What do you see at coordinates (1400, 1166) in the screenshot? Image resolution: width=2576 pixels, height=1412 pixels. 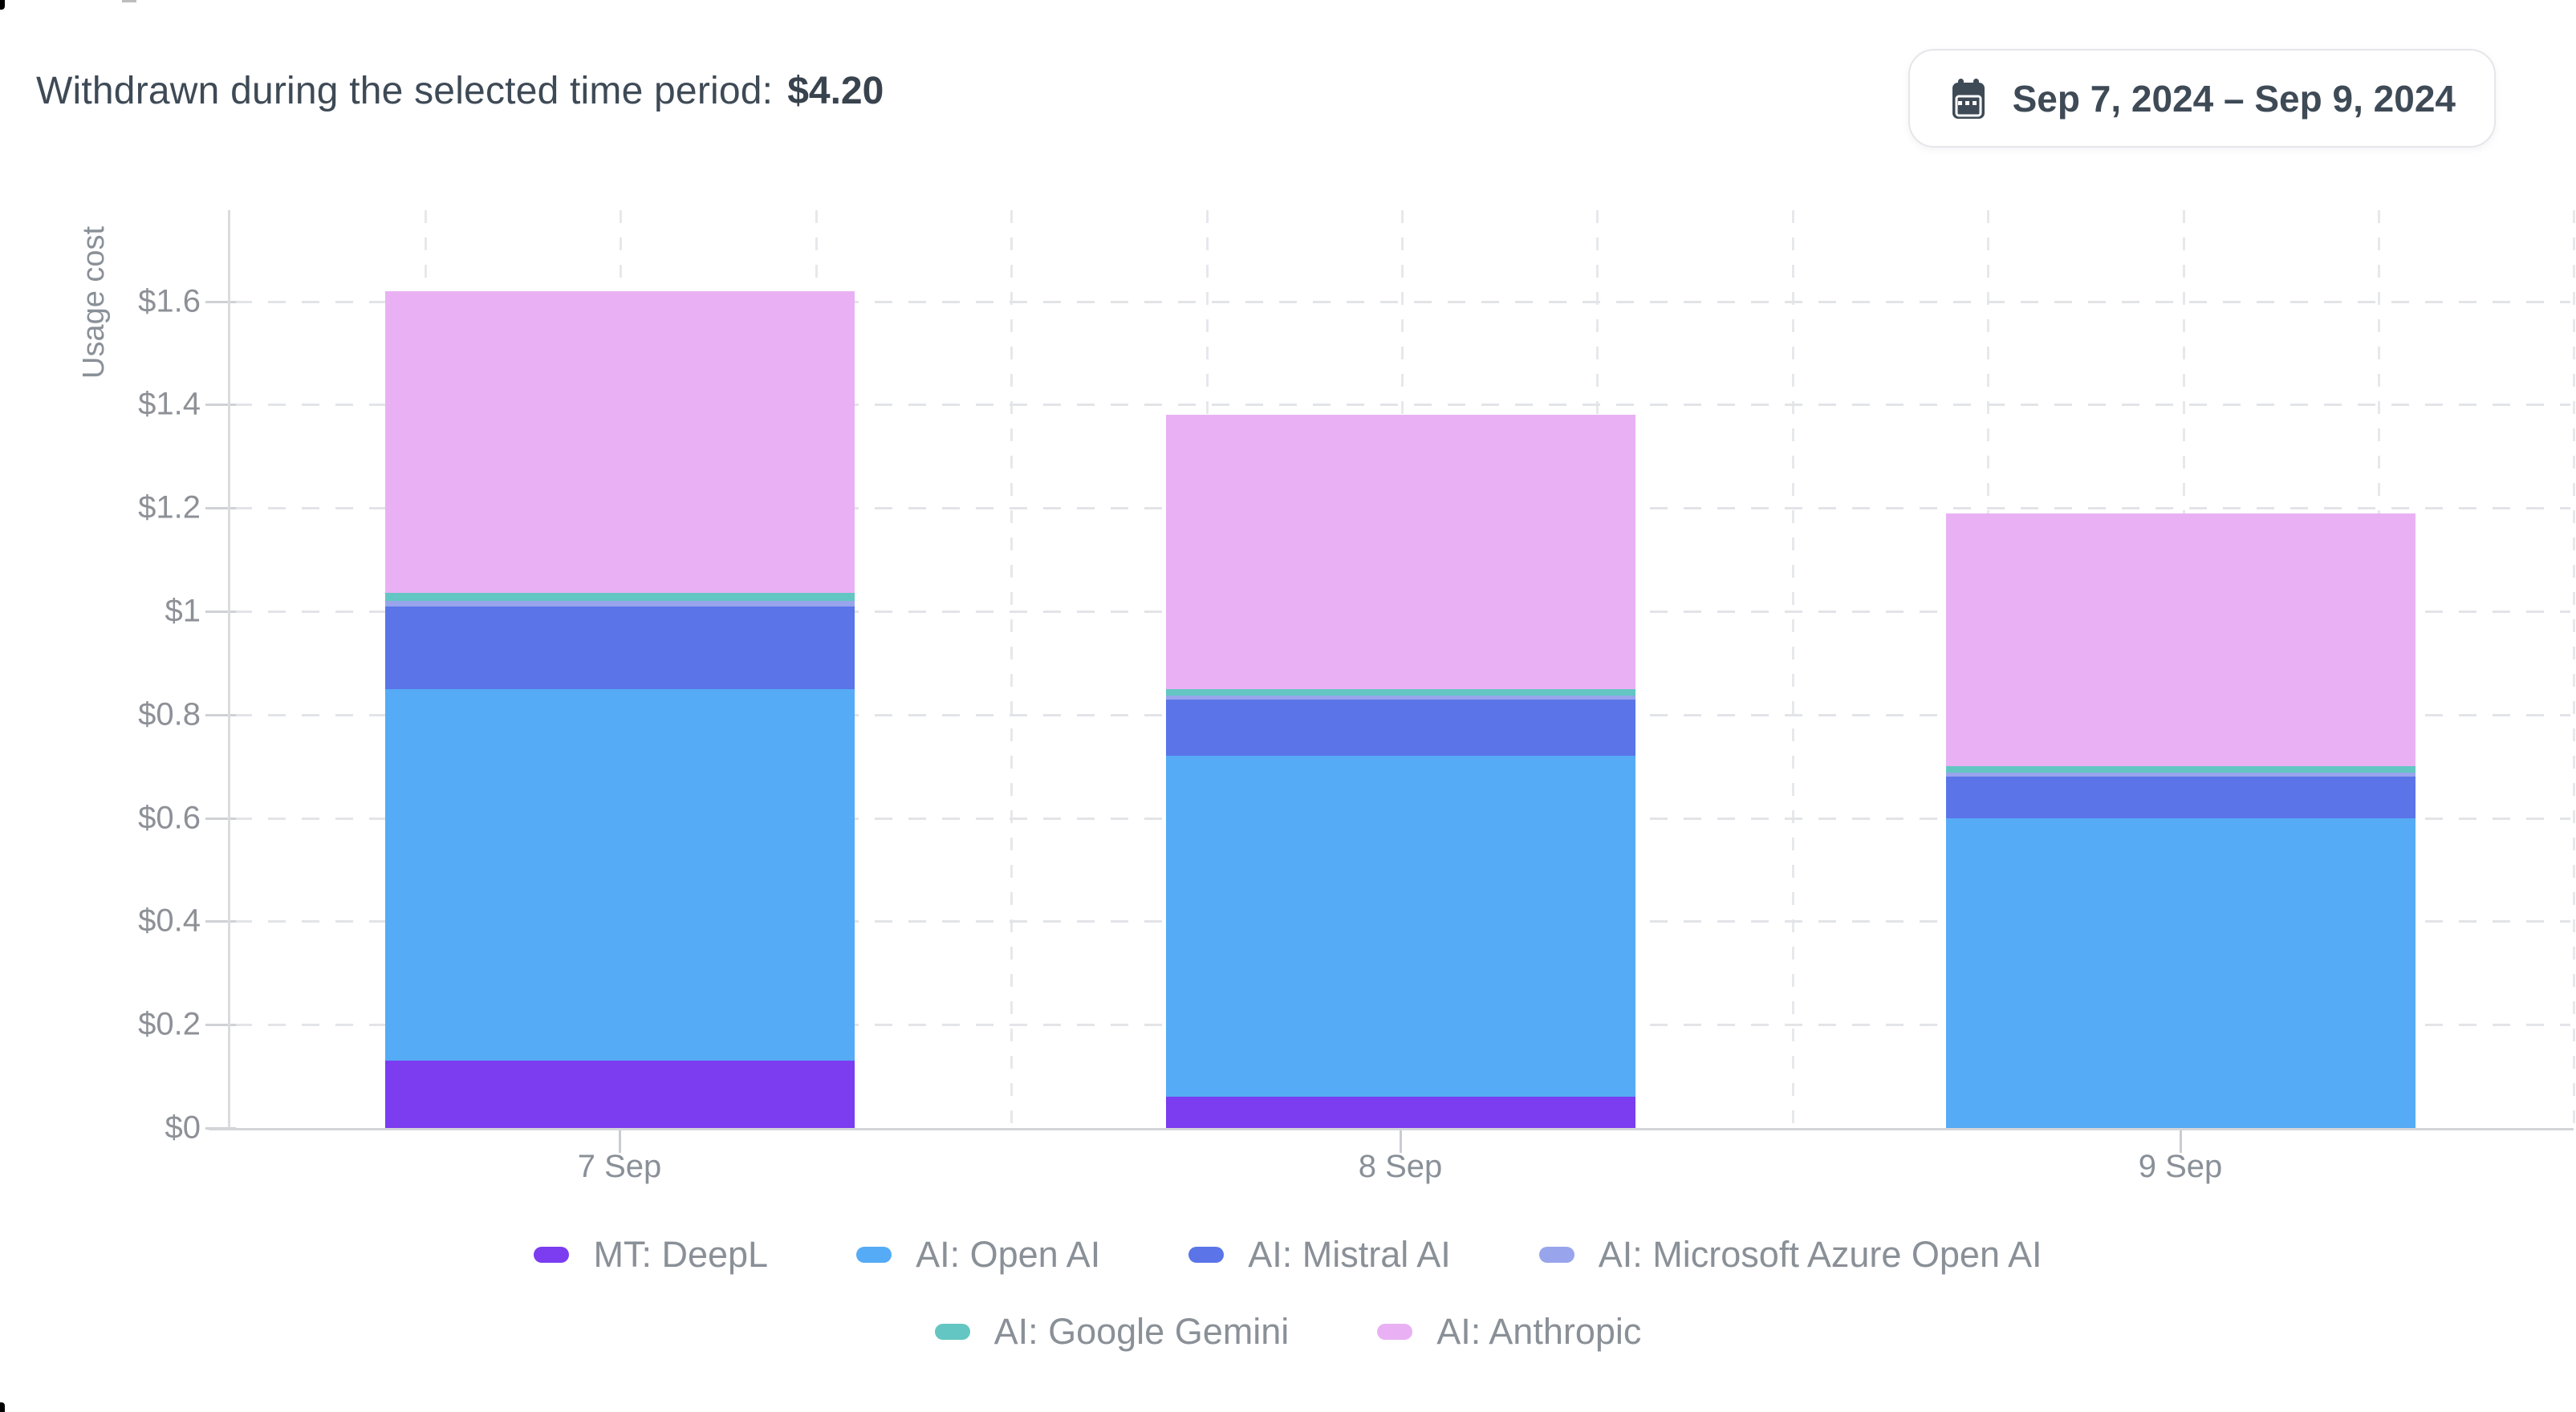 I see `x-category-label: 8 Sep` at bounding box center [1400, 1166].